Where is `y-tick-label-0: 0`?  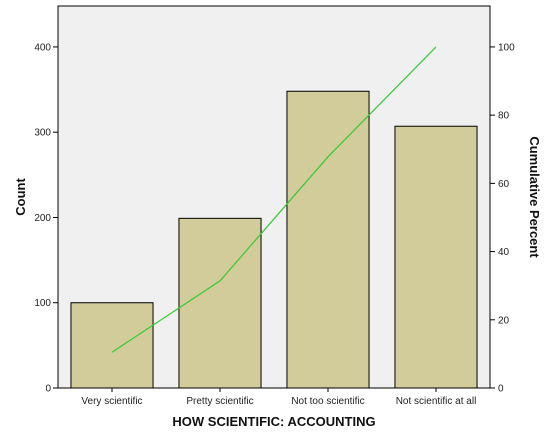 y-tick-label-0: 0 is located at coordinates (48, 389).